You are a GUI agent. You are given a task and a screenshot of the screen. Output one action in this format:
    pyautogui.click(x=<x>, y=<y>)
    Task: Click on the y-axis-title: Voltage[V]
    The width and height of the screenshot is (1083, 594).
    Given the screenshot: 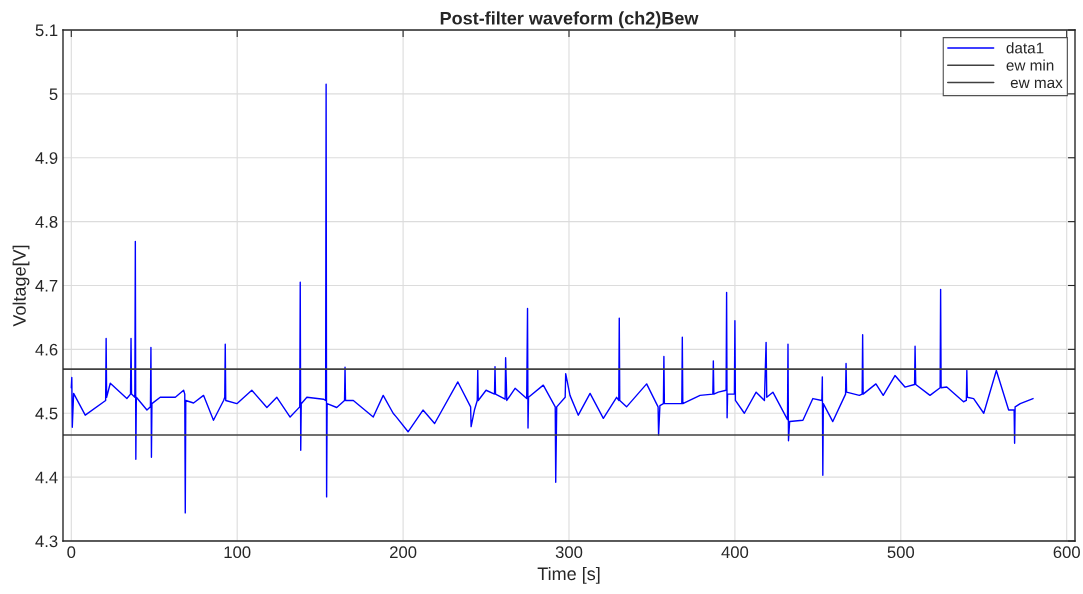 What is the action you would take?
    pyautogui.click(x=21, y=286)
    